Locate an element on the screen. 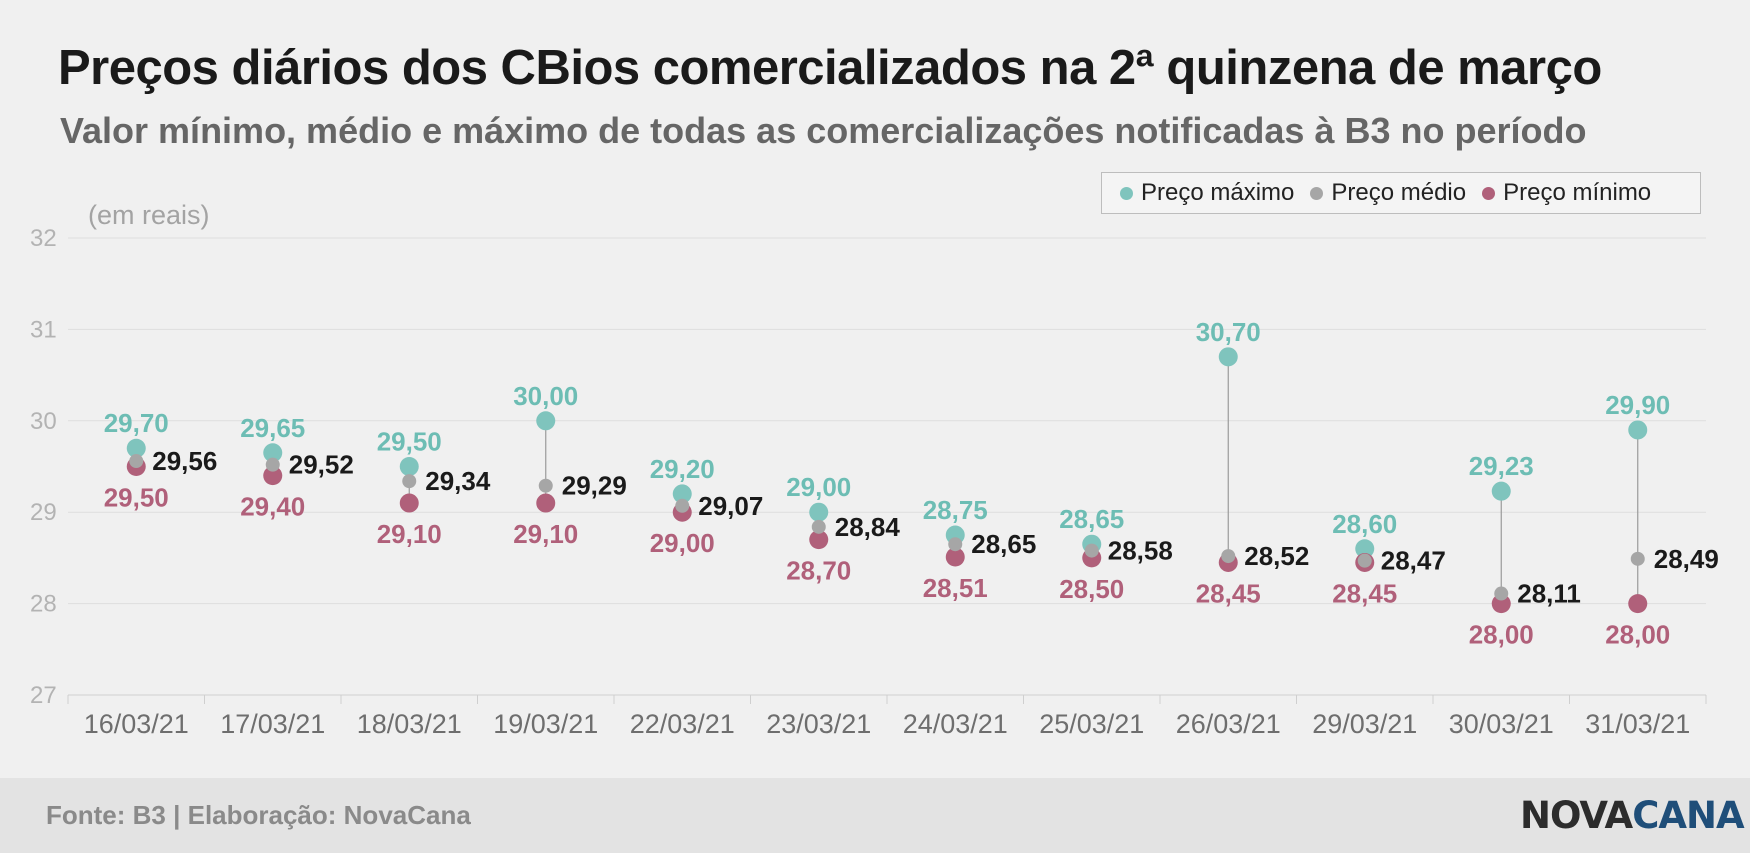  x-tick-label: 25/03/21 is located at coordinates (1091, 724).